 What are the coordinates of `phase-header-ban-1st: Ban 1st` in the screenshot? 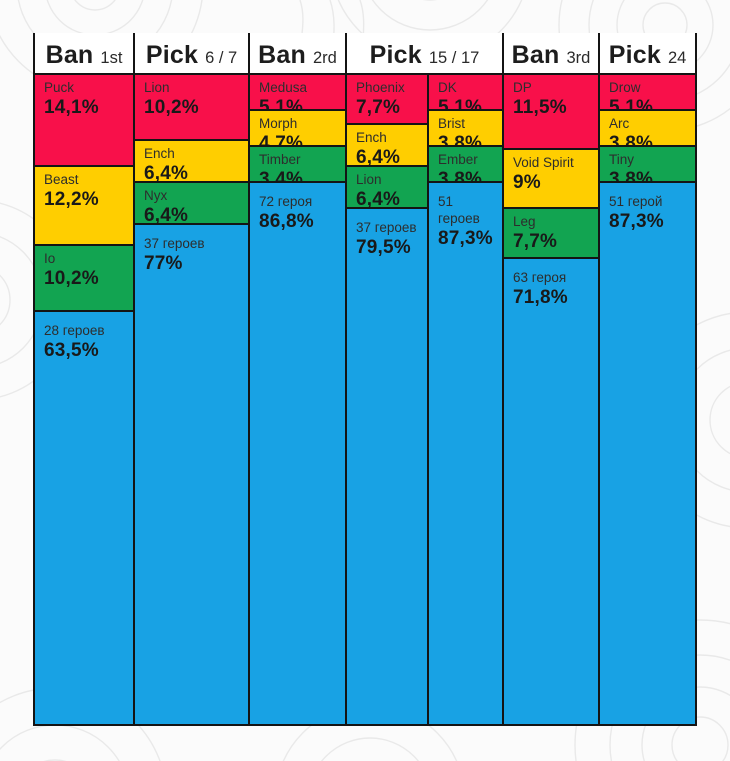 It's located at (83, 53).